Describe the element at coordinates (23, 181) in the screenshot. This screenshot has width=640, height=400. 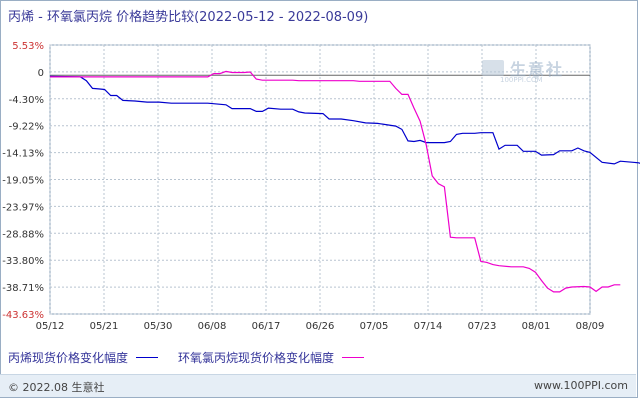
I see `y-tick-label: -19.05%` at that location.